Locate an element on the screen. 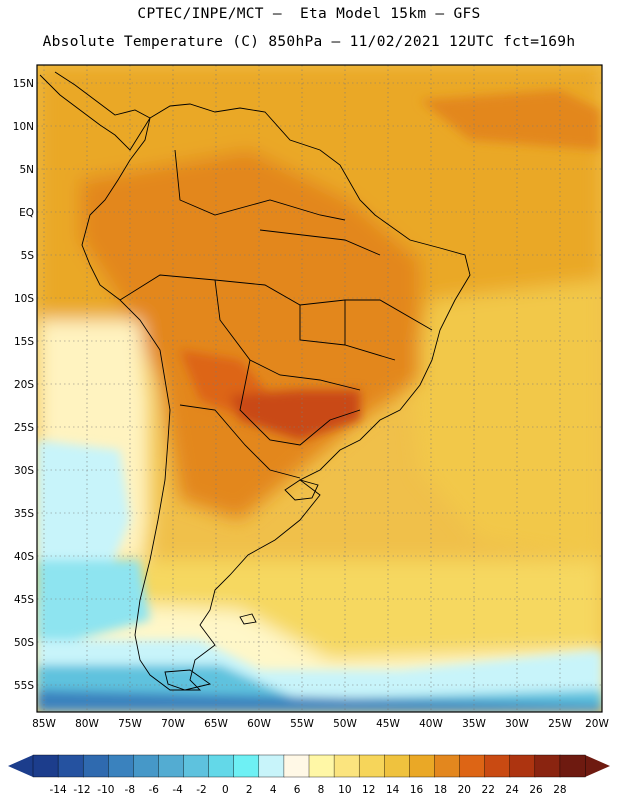 The width and height of the screenshot is (618, 800). colorbar-cells is located at coordinates (309, 766).